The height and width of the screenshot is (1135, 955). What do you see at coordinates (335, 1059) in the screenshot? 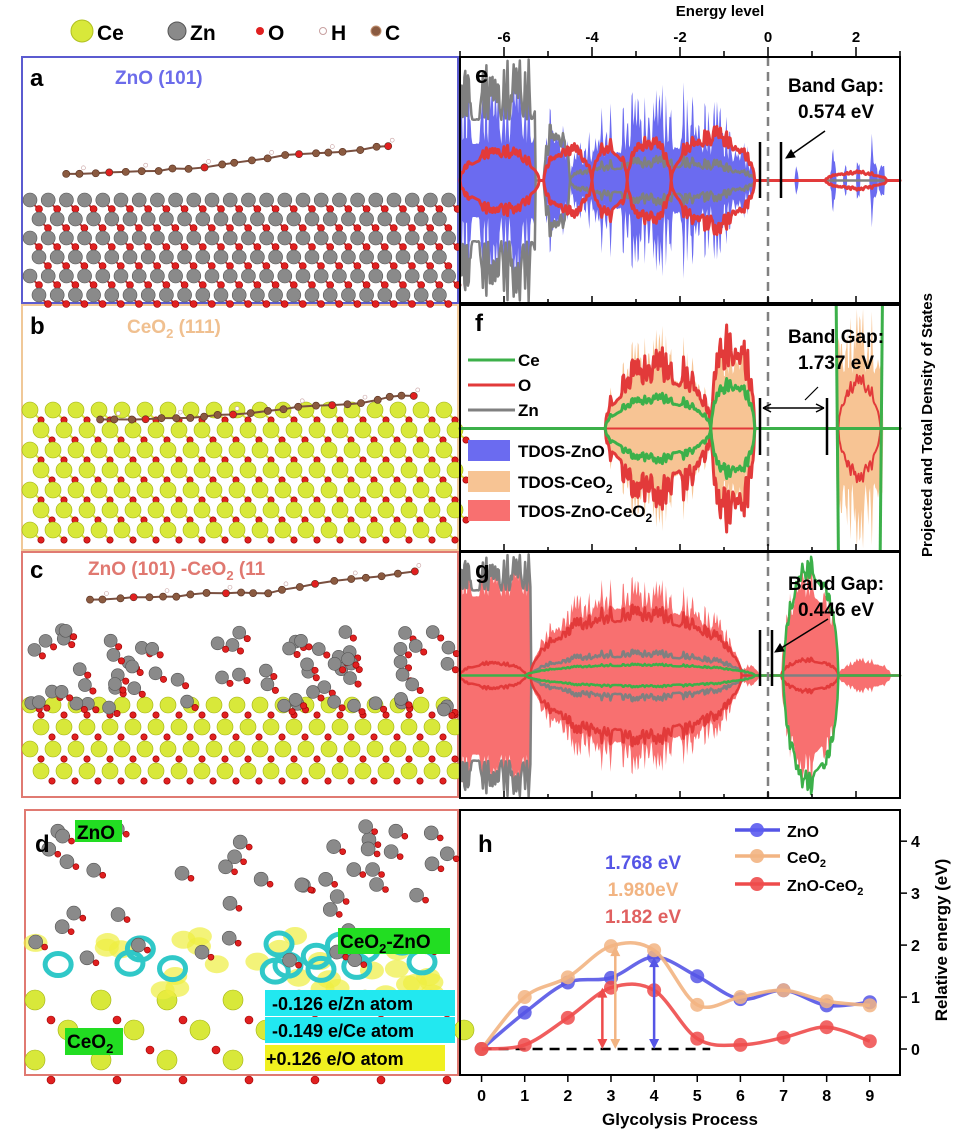
I see `charge-o: +0.126 e/O atom` at bounding box center [335, 1059].